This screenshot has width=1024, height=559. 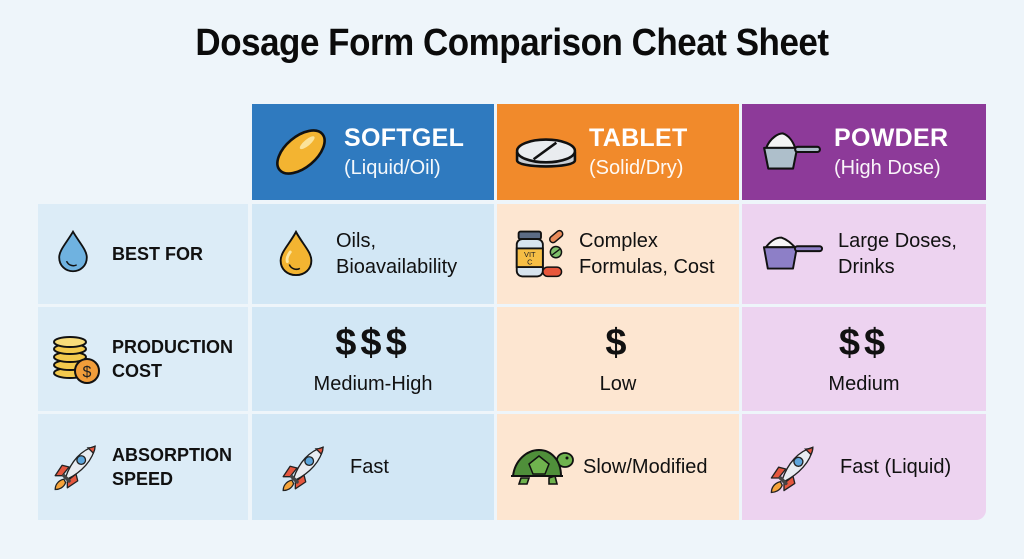 I want to click on svg-text: VIT, so click(x=530, y=254).